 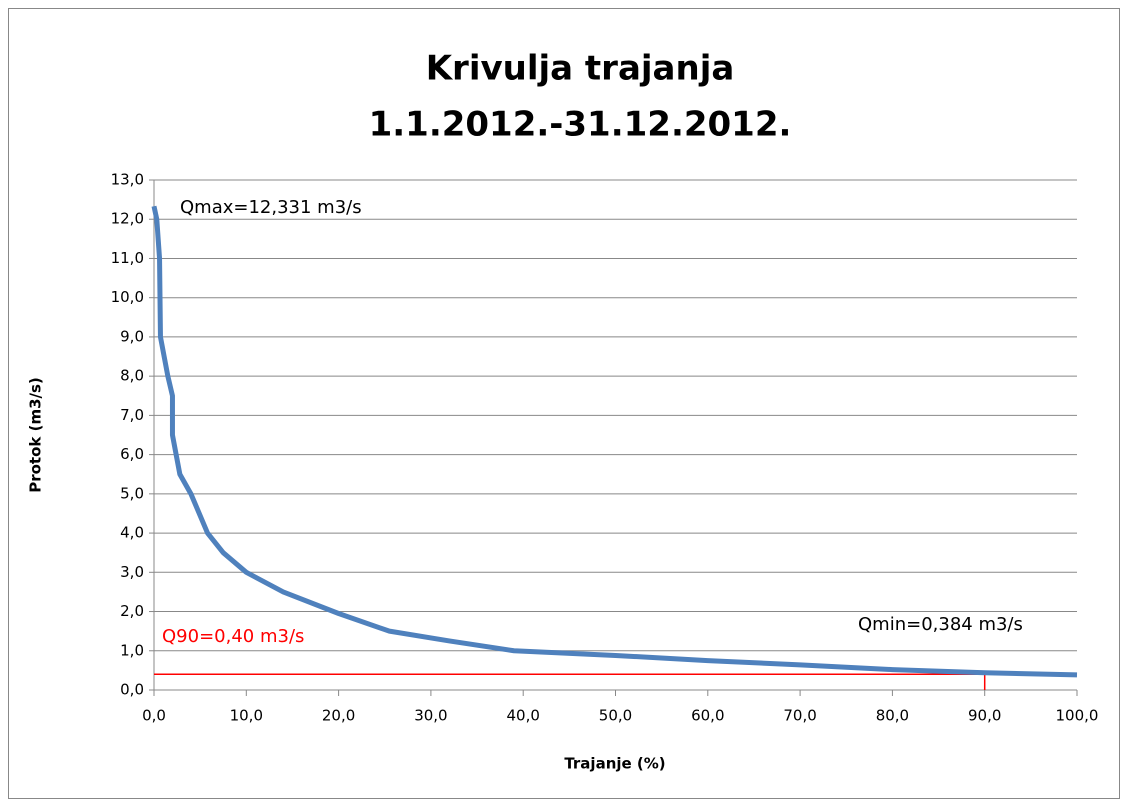 What do you see at coordinates (132, 650) in the screenshot?
I see `y-tick-label: 1,0` at bounding box center [132, 650].